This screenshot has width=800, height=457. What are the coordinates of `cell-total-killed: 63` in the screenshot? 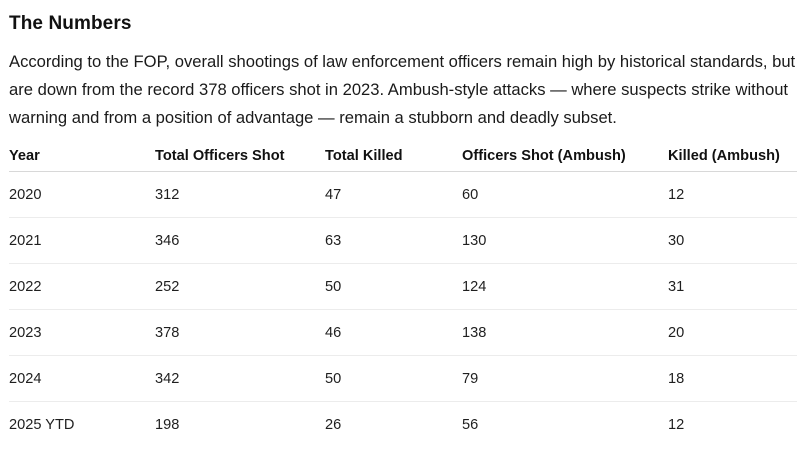 It's located at (393, 240).